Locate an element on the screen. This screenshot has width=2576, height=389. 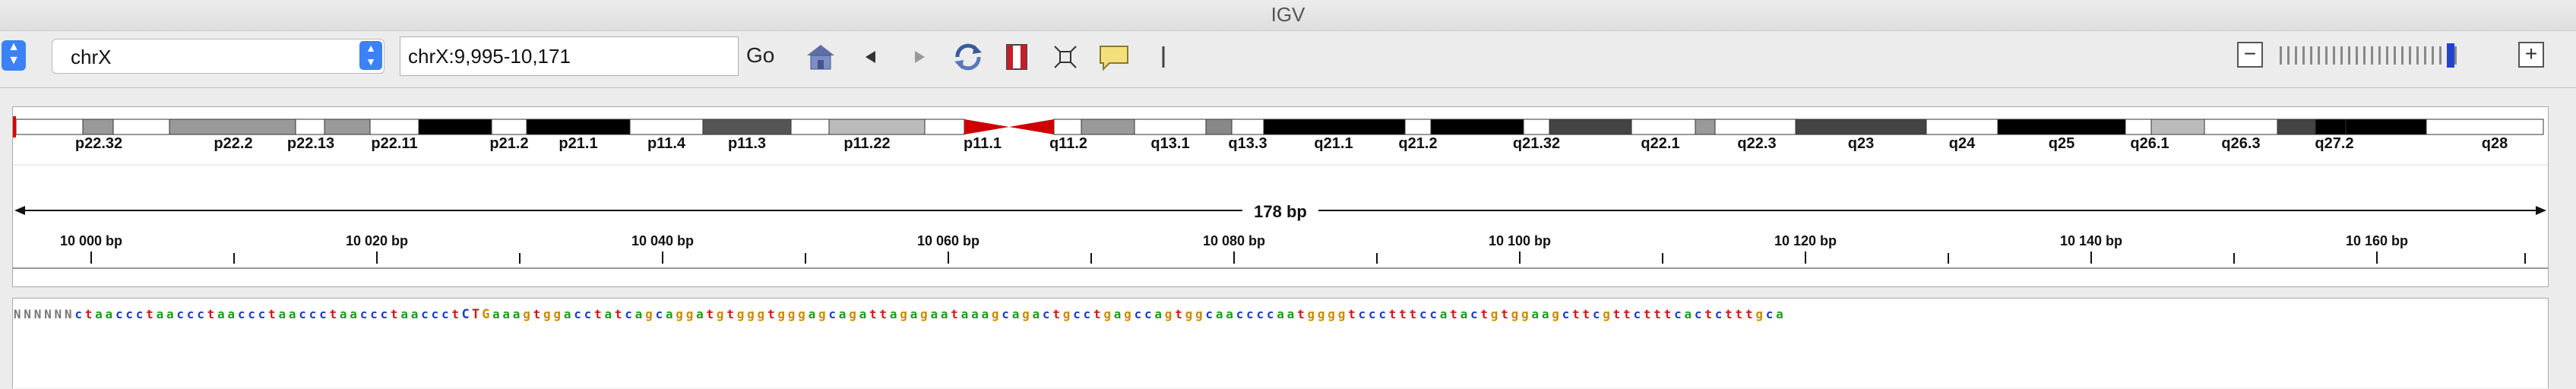
refresh-icon is located at coordinates (968, 57).